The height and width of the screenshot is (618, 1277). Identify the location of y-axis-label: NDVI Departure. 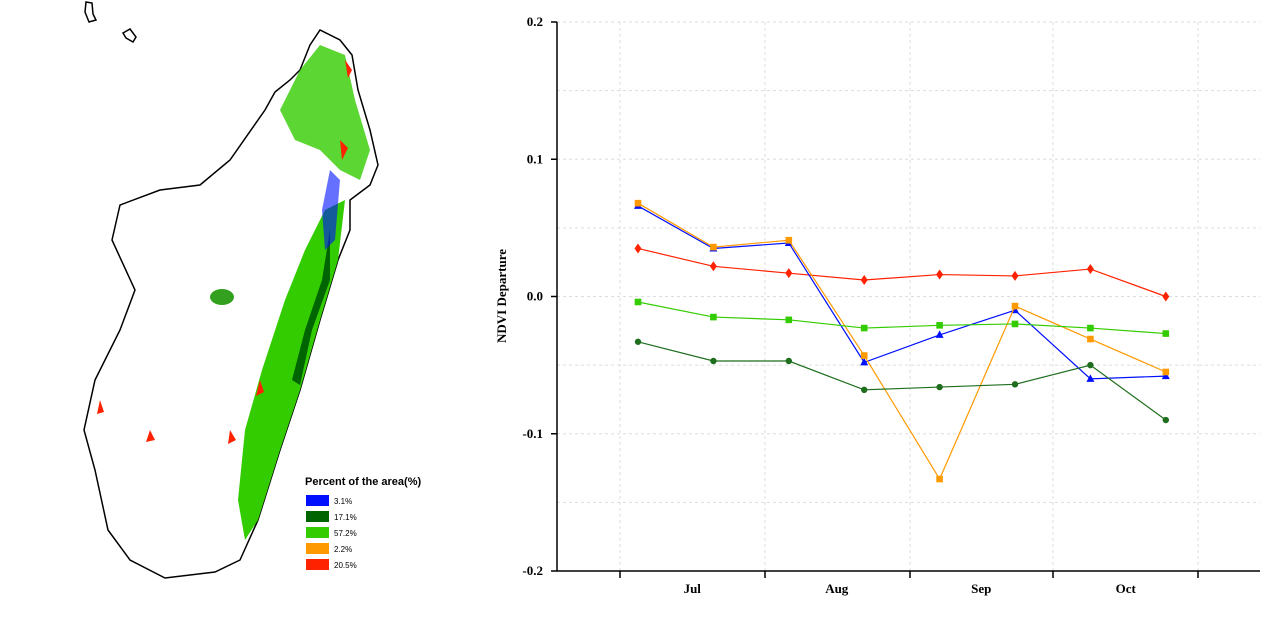
(501, 296).